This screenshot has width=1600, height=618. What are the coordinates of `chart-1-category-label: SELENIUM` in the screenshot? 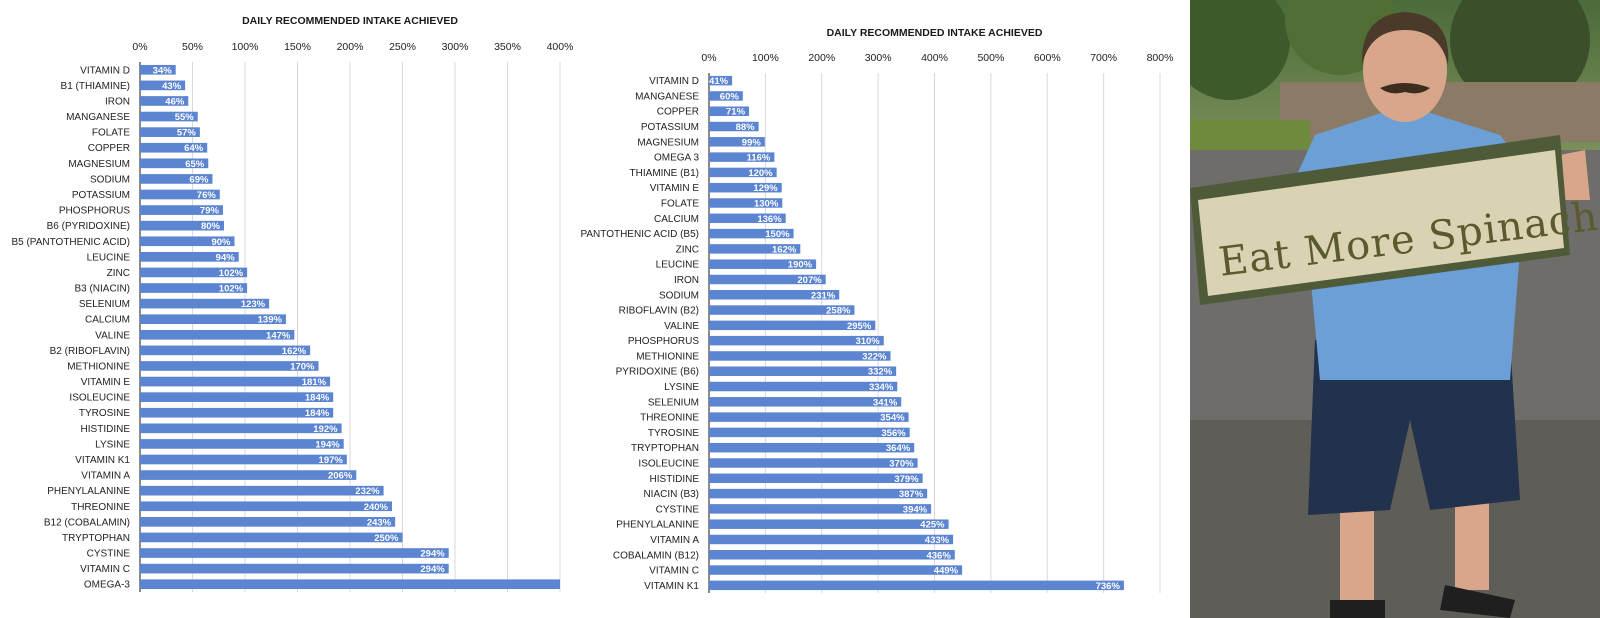 It's located at (673, 402).